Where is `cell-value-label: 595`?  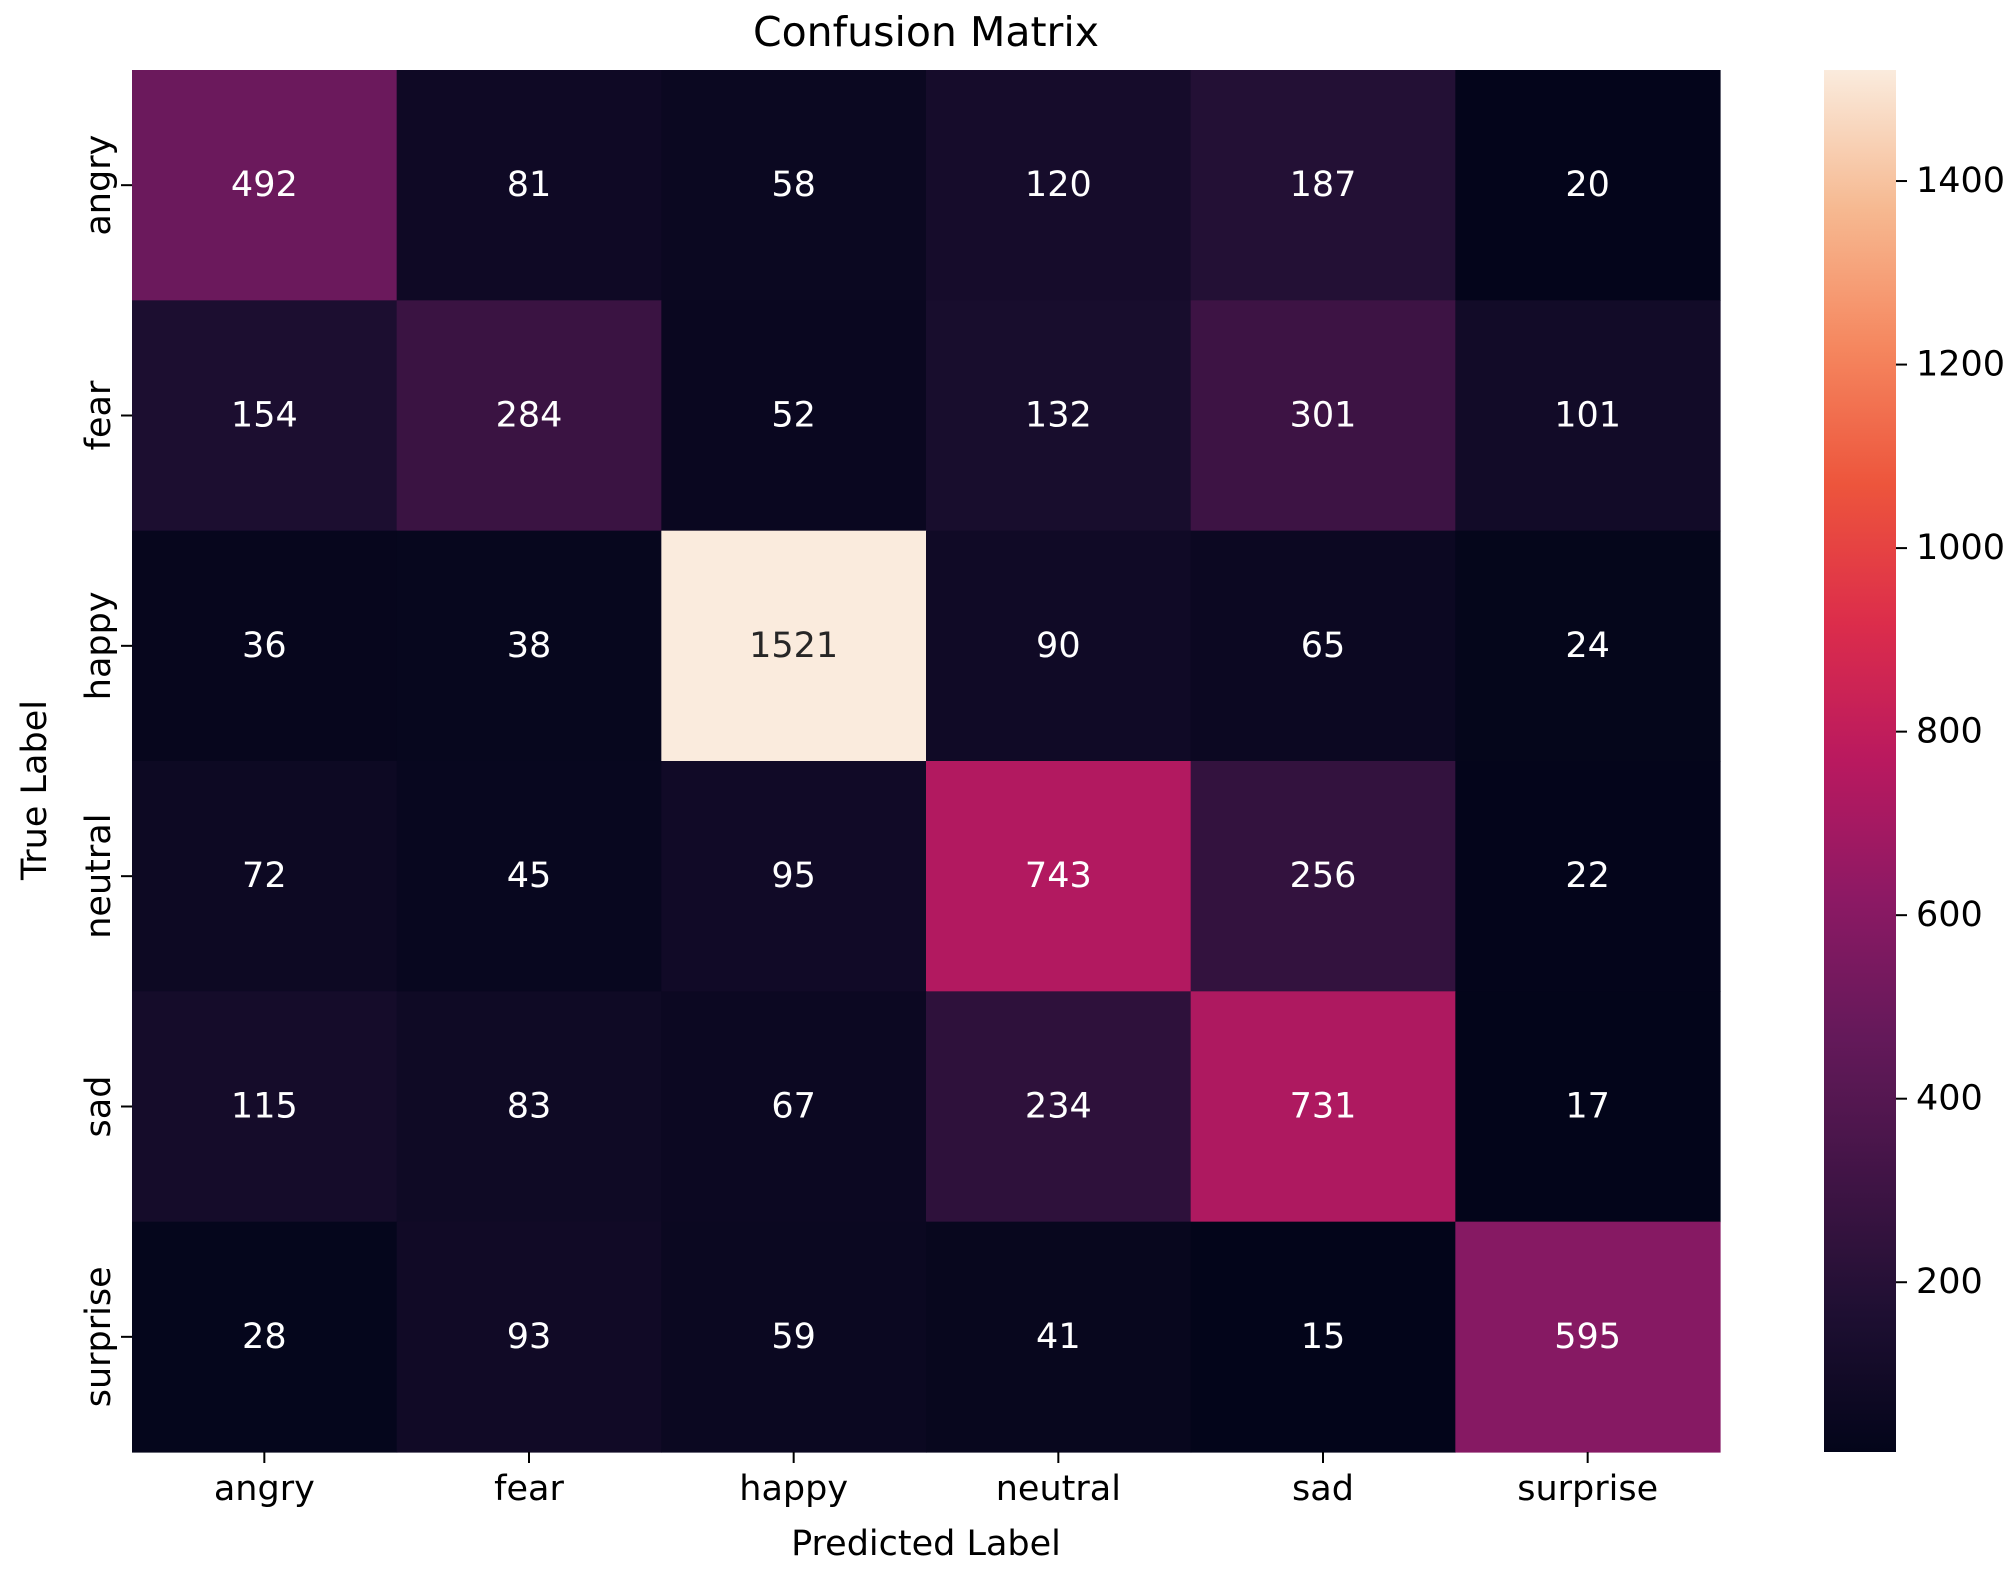 cell-value-label: 595 is located at coordinates (1587, 1337).